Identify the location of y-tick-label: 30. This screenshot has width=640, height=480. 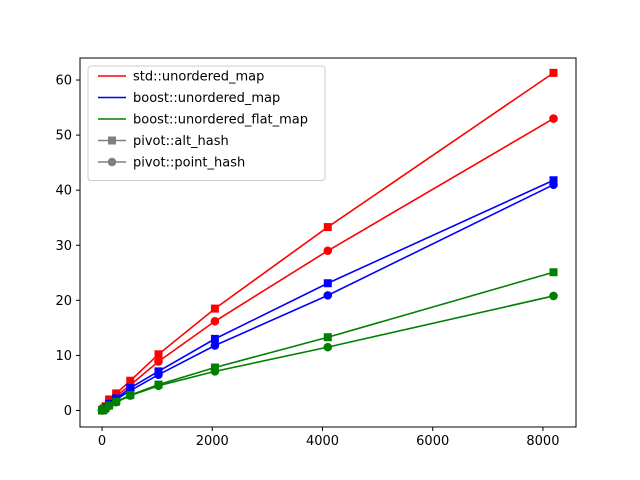
(63, 246).